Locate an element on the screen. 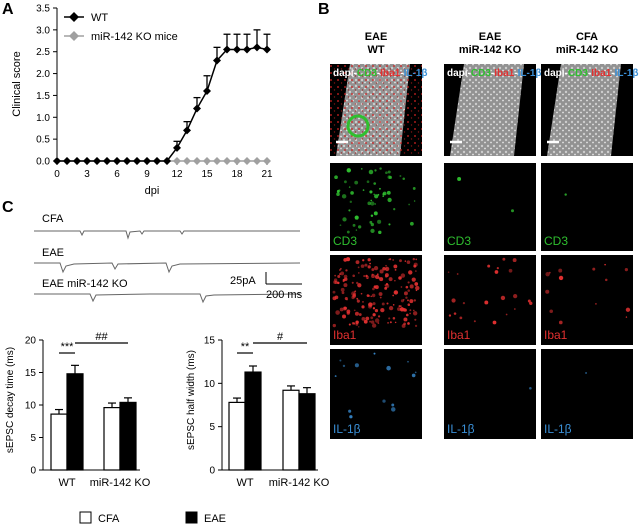 This screenshot has height=525, width=640. legend-wt-label: WT is located at coordinates (99, 18).